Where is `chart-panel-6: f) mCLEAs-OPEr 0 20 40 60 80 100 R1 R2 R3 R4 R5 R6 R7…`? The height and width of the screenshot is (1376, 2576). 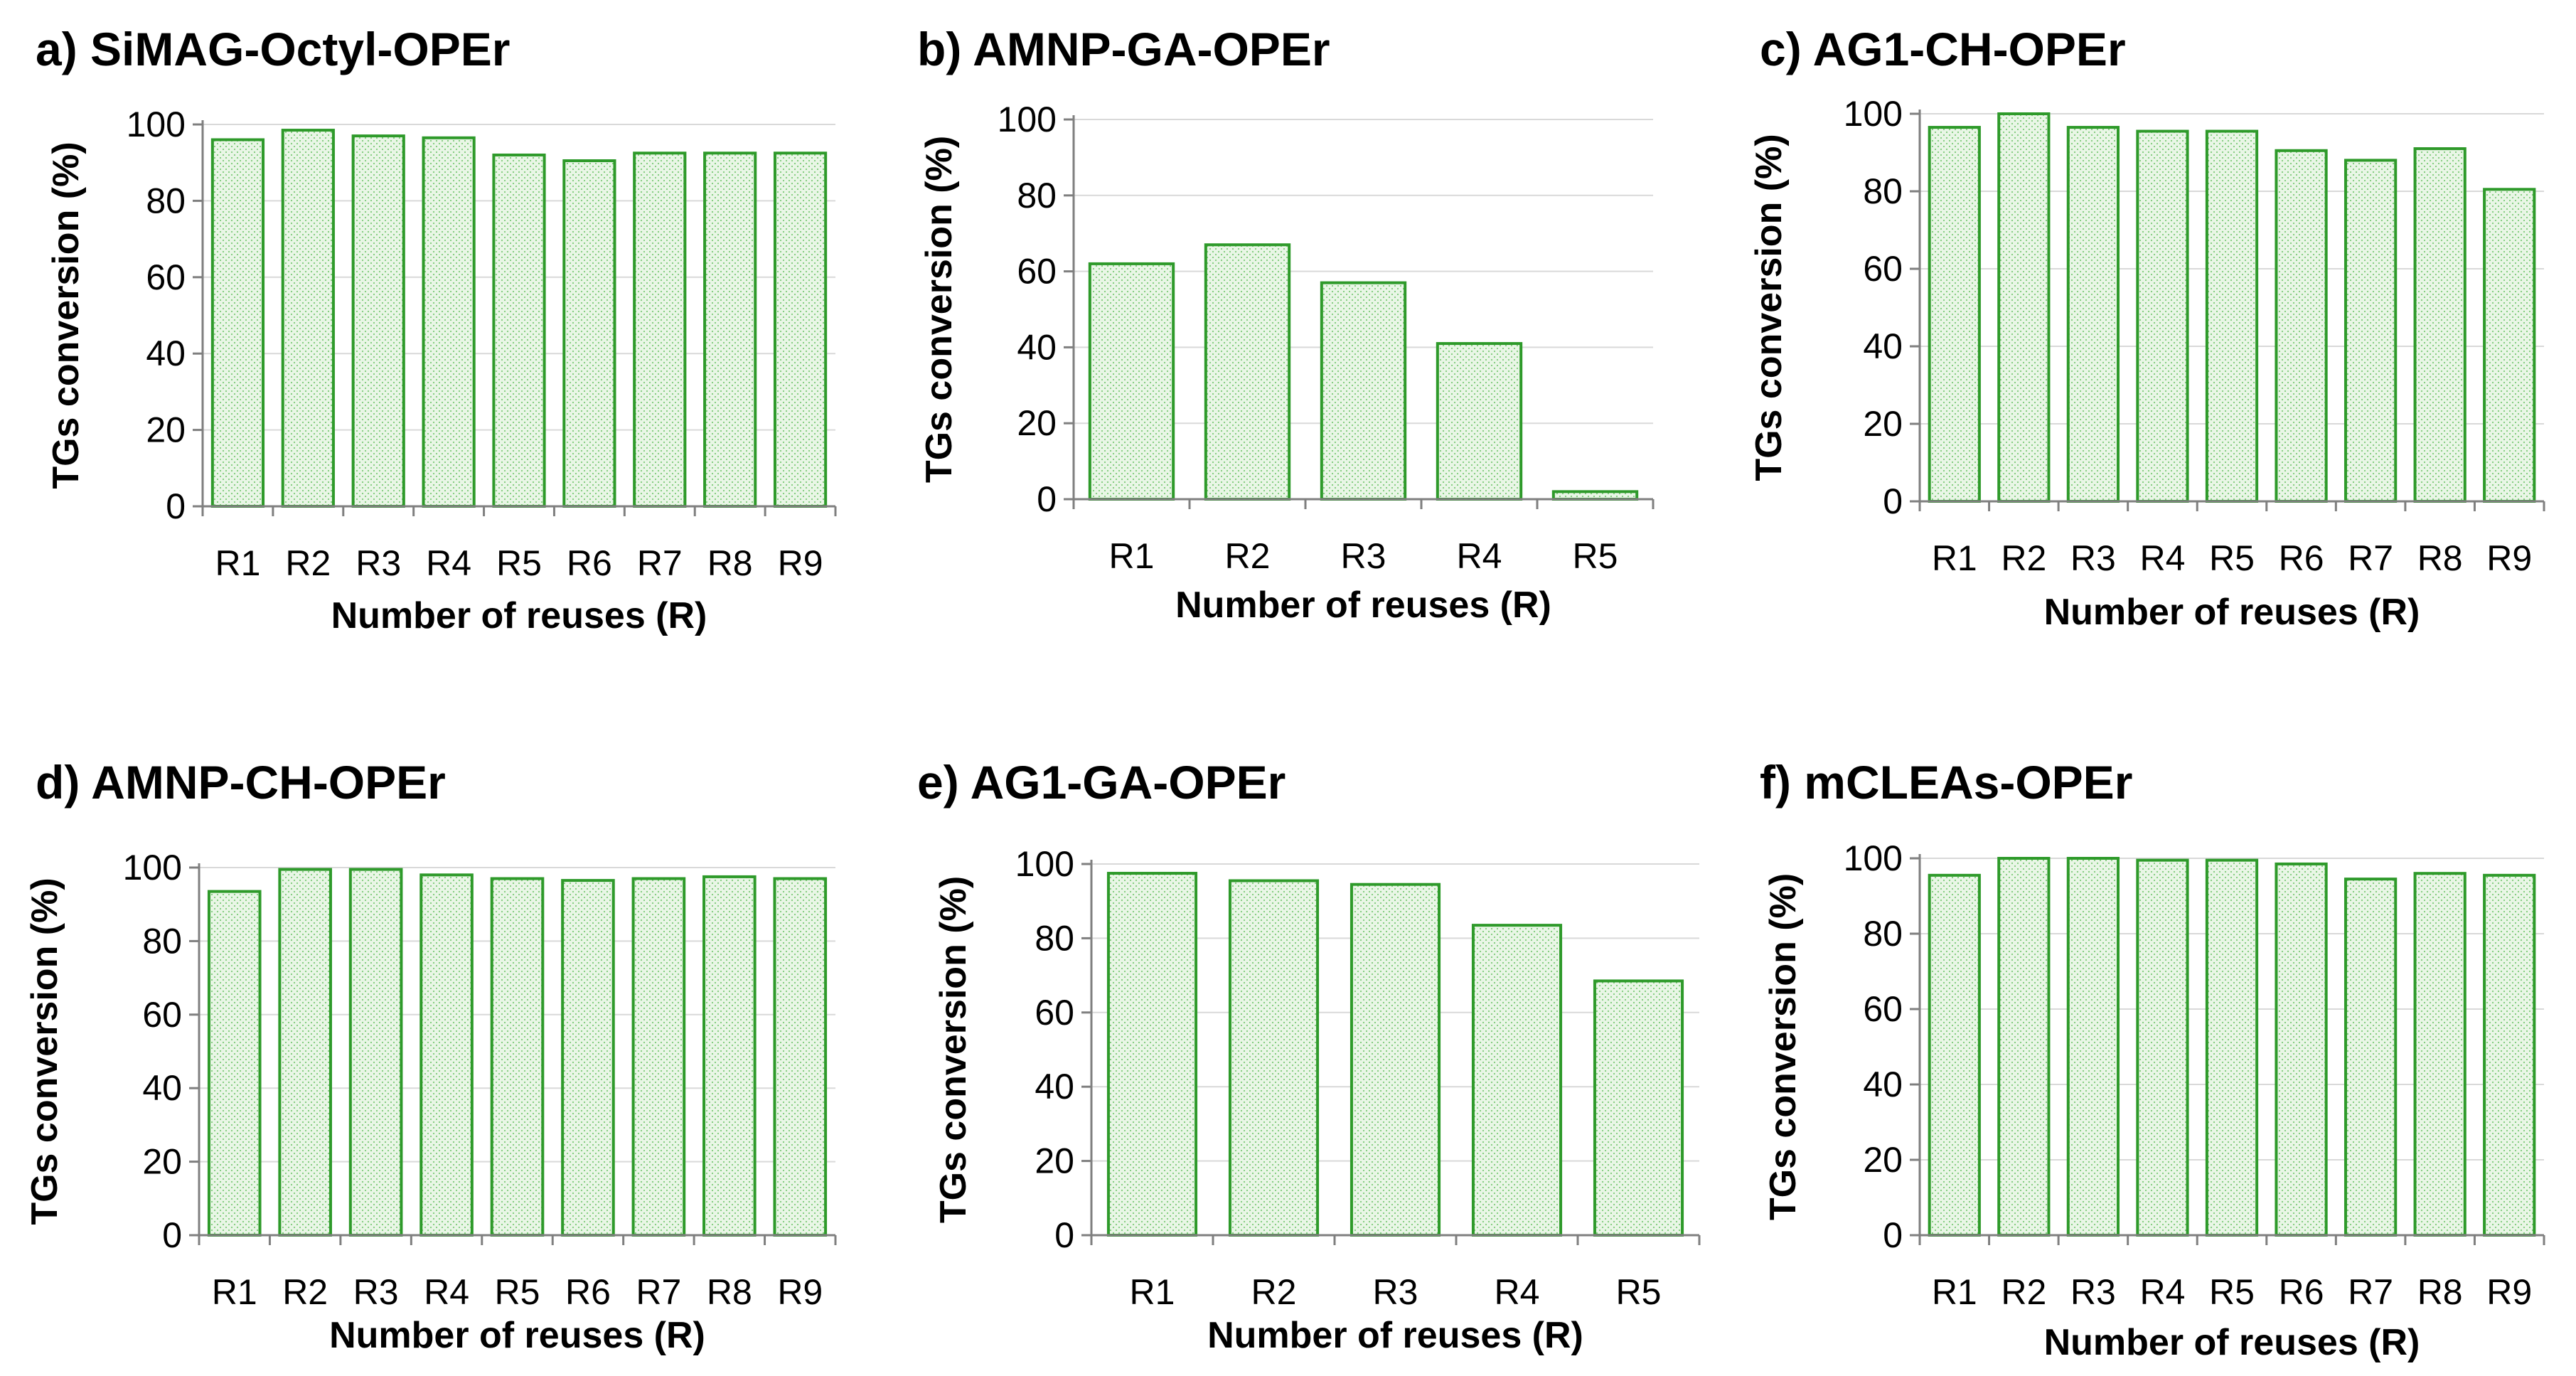 chart-panel-6: f) mCLEAs-OPEr 0 20 40 60 80 100 R1 R2 R3 R4 R5 R6 R7… is located at coordinates (2152, 1059).